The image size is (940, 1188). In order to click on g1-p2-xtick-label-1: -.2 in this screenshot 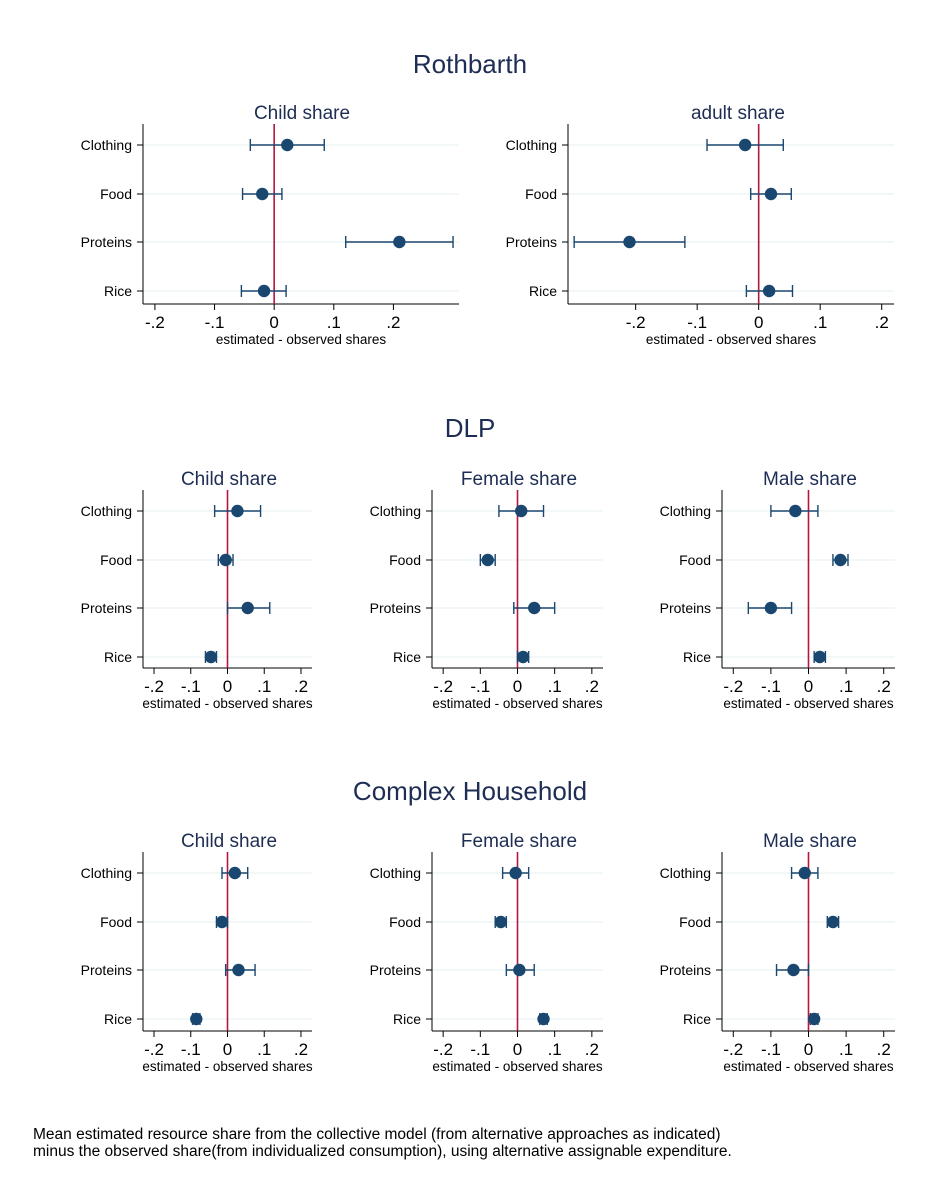, I will do `click(636, 322)`.